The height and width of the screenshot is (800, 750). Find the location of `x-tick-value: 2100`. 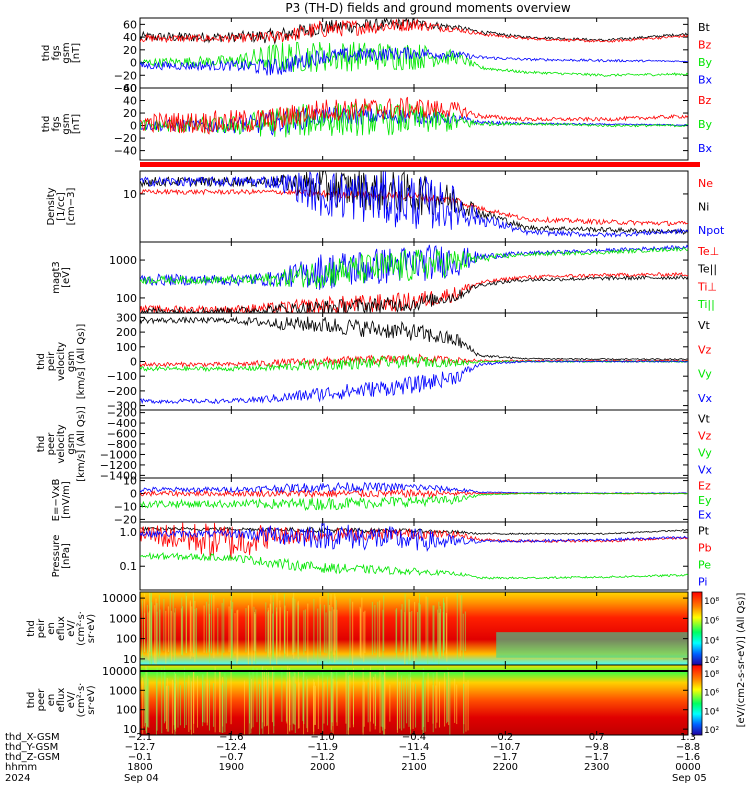

x-tick-value: 2100 is located at coordinates (413, 767).